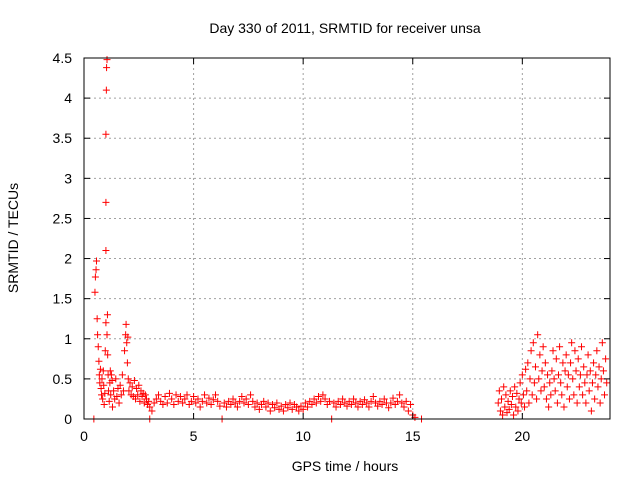 The width and height of the screenshot is (640, 480). Describe the element at coordinates (523, 436) in the screenshot. I see `x-tick-label: 20` at that location.